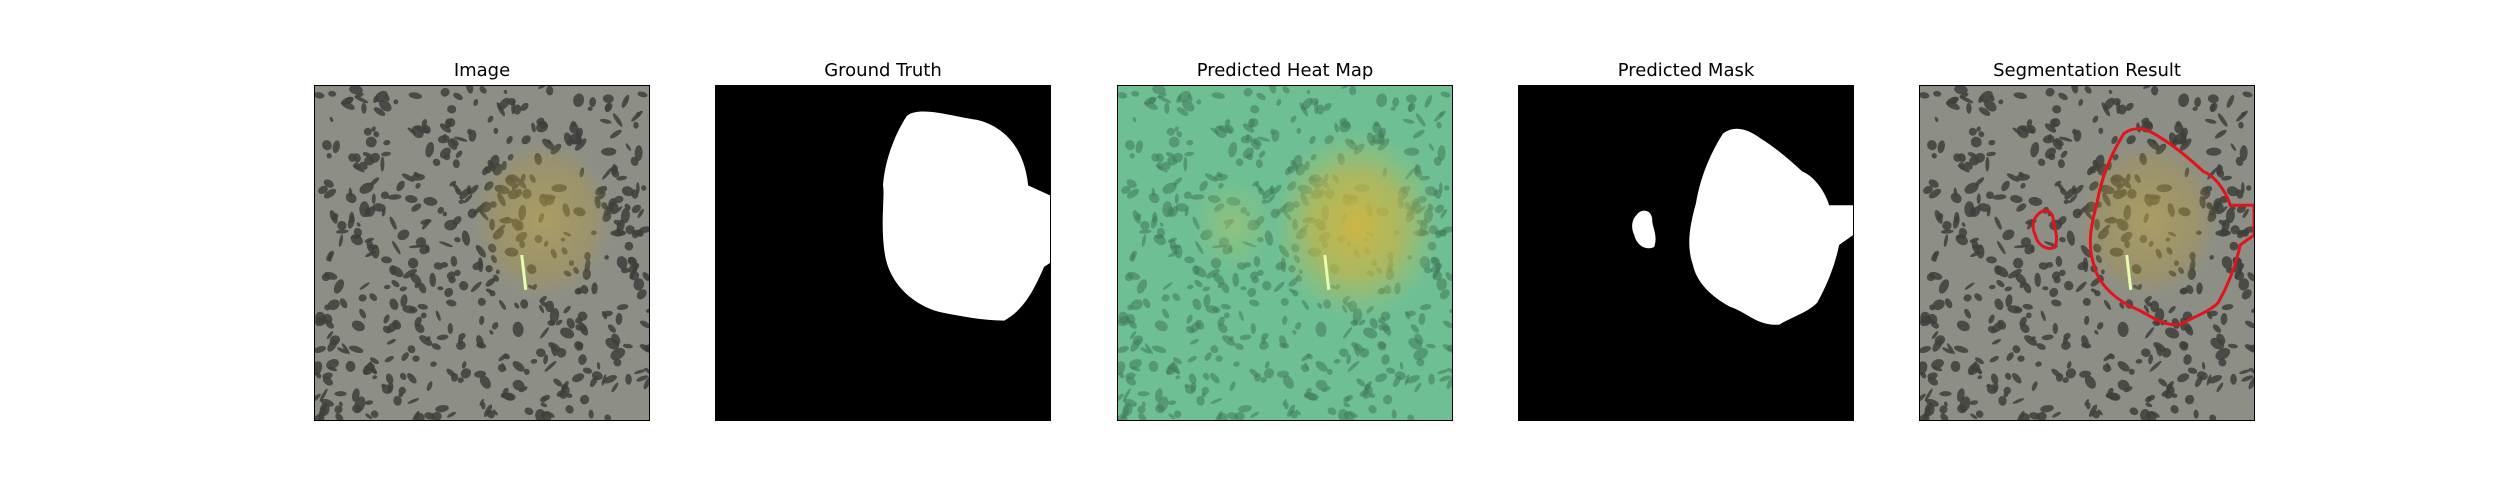 The height and width of the screenshot is (500, 2500). I want to click on panel-title-ground-truth: Ground Truth, so click(883, 70).